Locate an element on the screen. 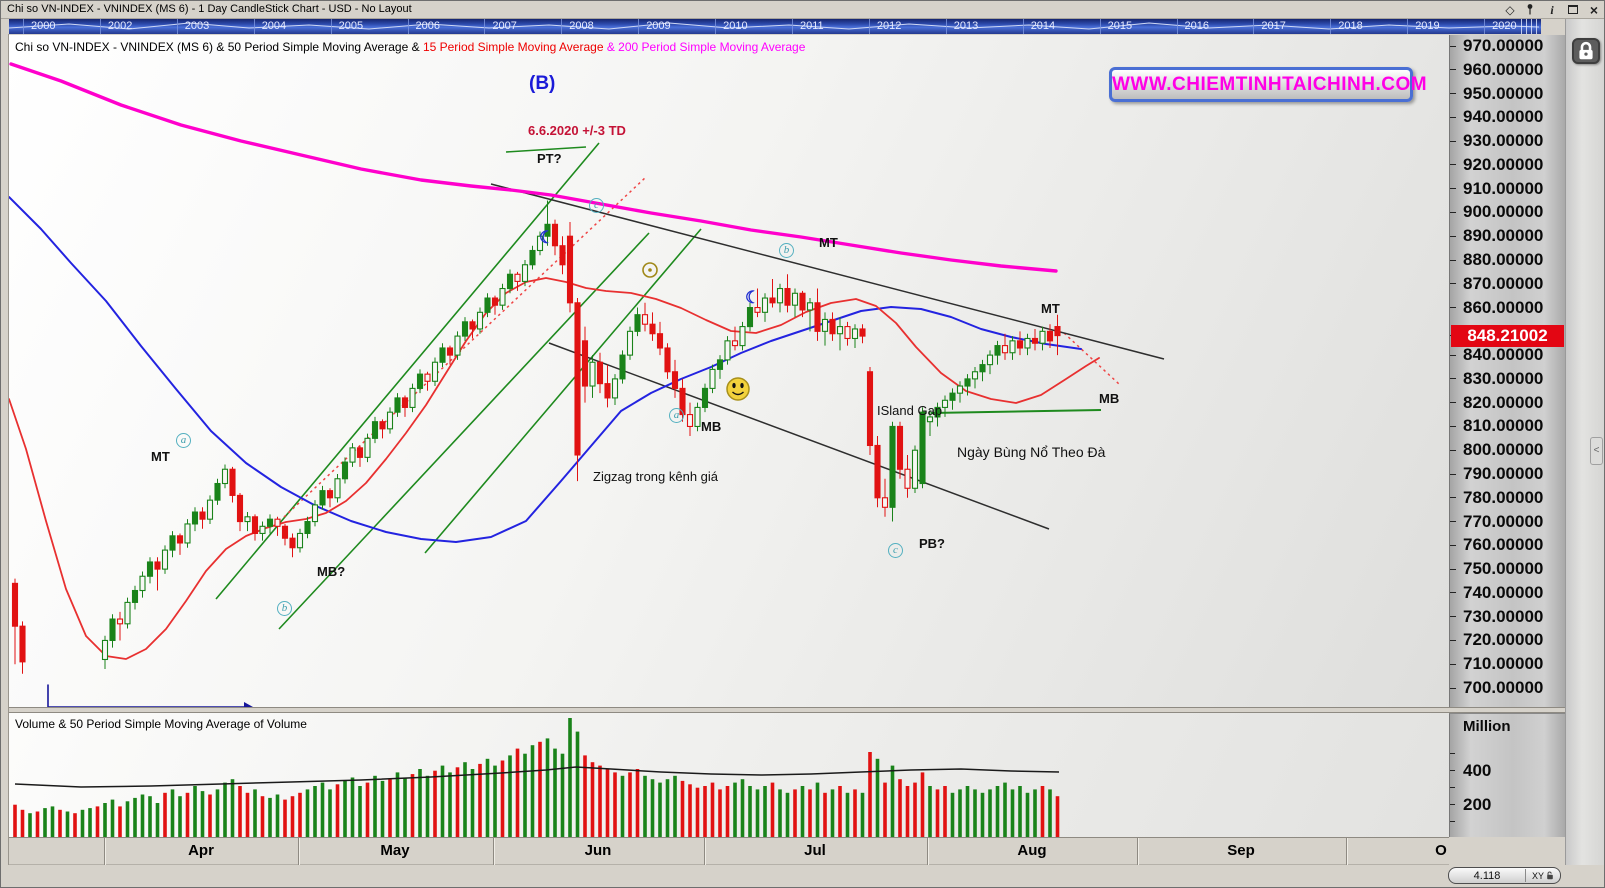 Image resolution: width=1605 pixels, height=888 pixels. legend-segment-1: 15 Period Simple Moving Average is located at coordinates (513, 47).